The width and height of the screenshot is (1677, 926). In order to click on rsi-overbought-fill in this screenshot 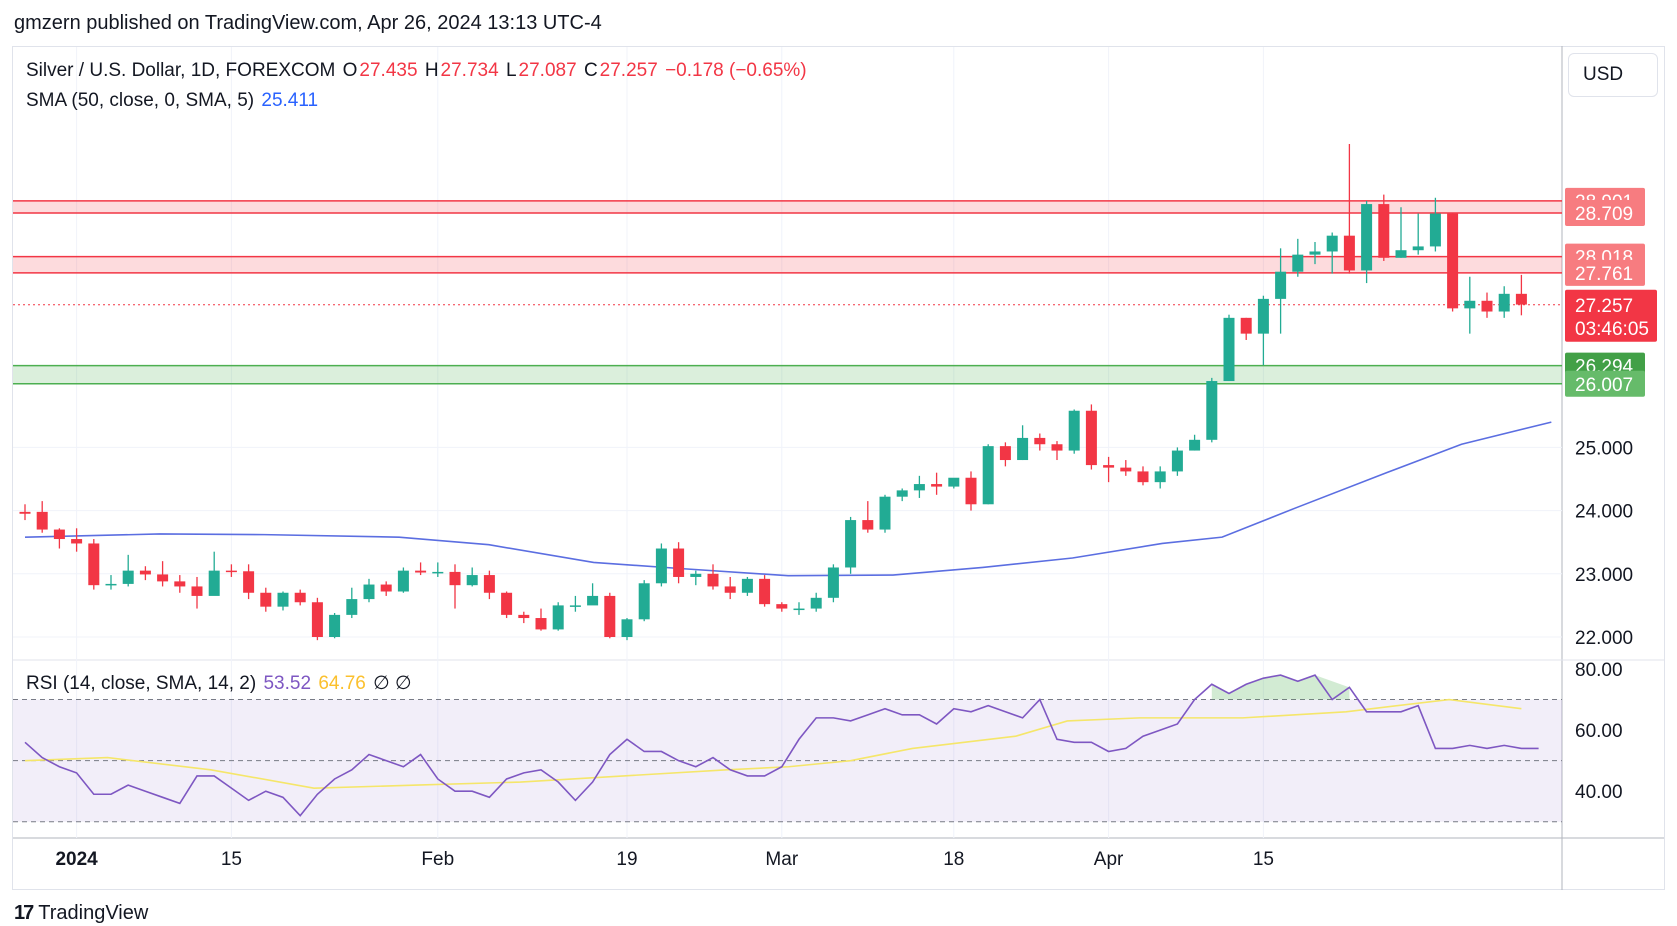, I will do `click(1280, 687)`.